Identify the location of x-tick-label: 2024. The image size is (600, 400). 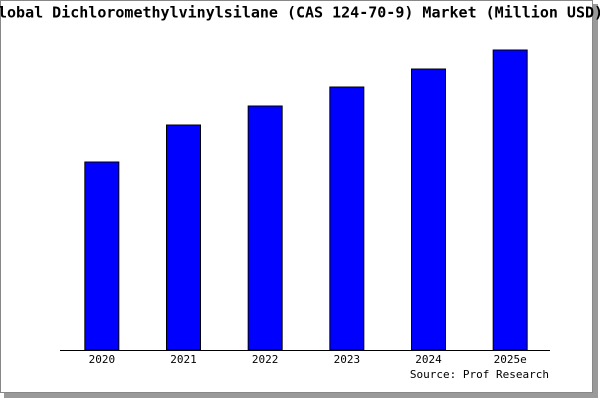
(428, 359).